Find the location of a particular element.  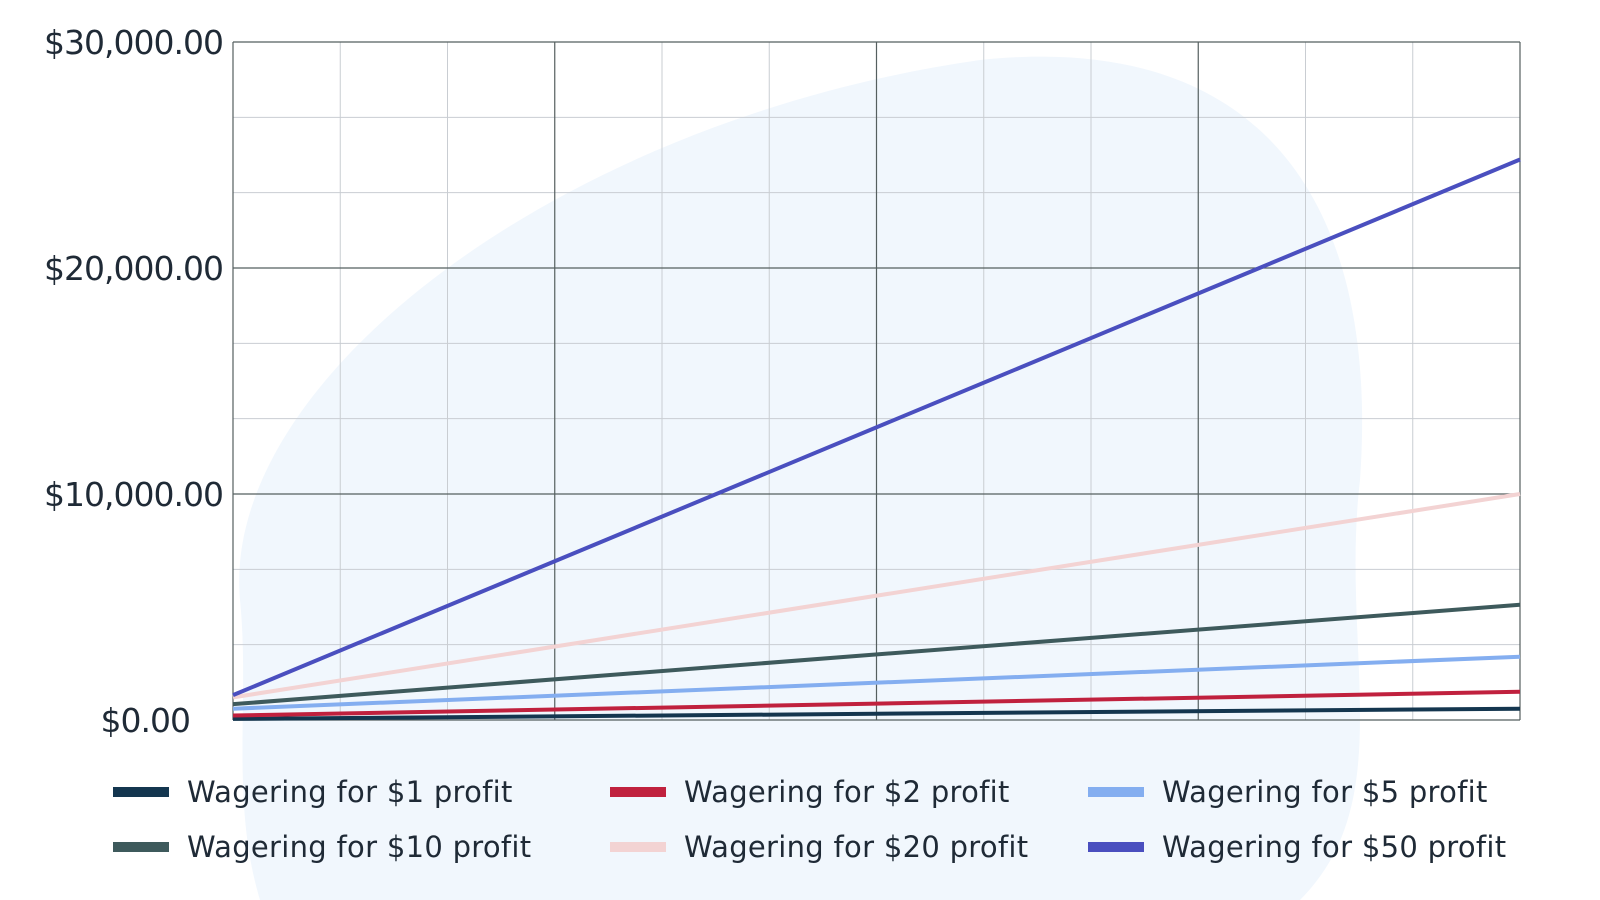

y-tick-label: $0.00 is located at coordinates (145, 720).